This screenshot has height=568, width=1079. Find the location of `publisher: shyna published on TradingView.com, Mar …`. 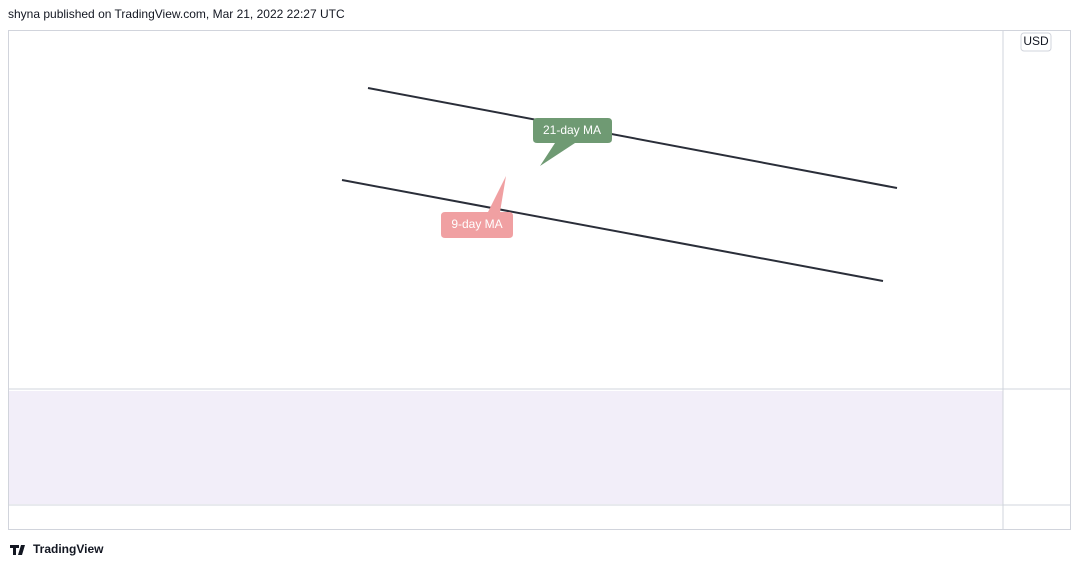

publisher: shyna published on TradingView.com, Mar … is located at coordinates (176, 14).